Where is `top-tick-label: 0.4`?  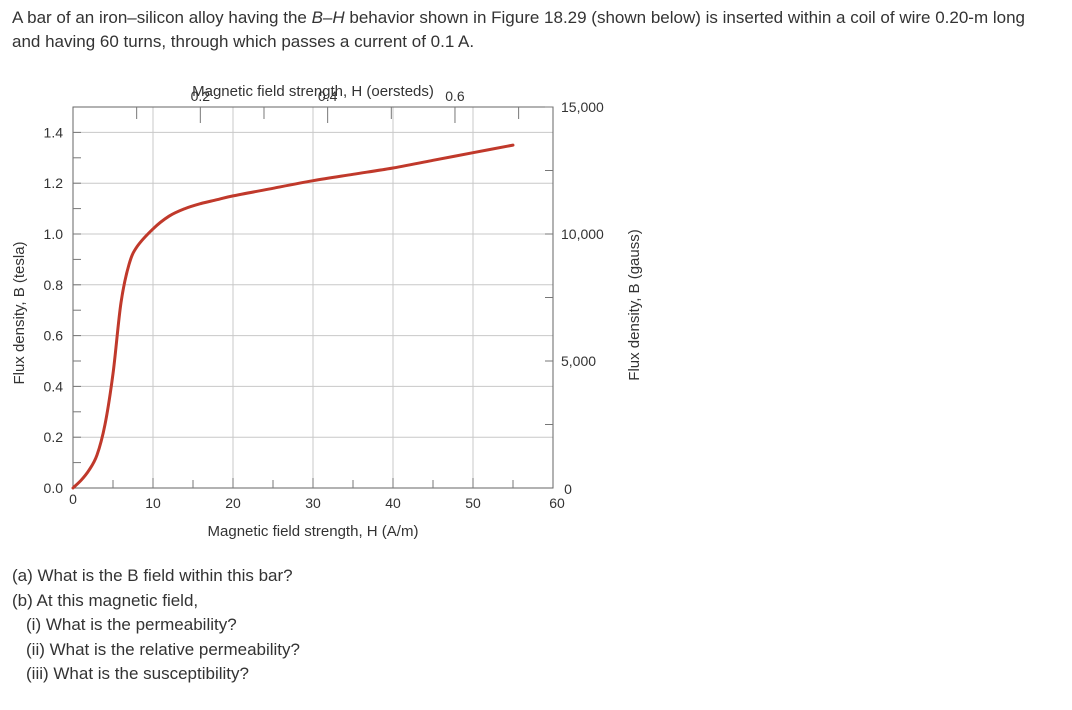
top-tick-label: 0.4 is located at coordinates (328, 96).